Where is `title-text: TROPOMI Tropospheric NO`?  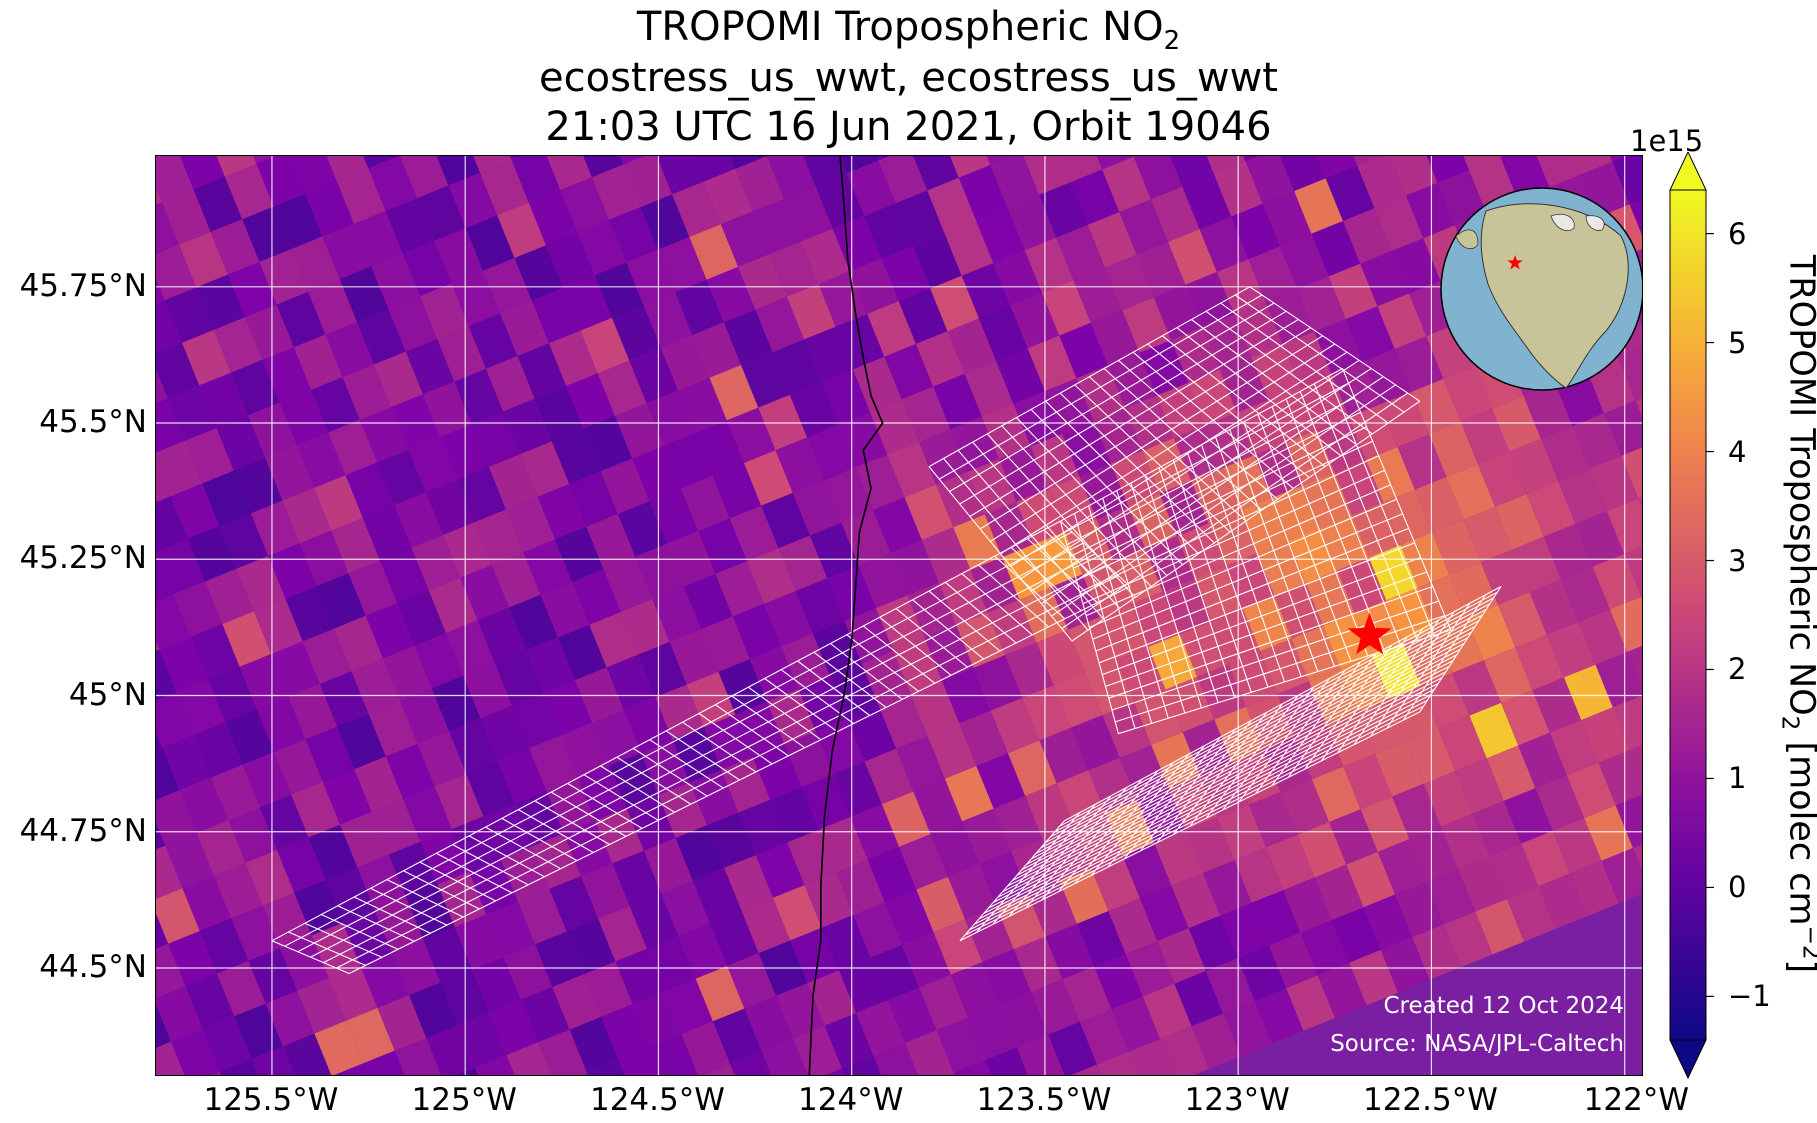 title-text: TROPOMI Tropospheric NO is located at coordinates (900, 27).